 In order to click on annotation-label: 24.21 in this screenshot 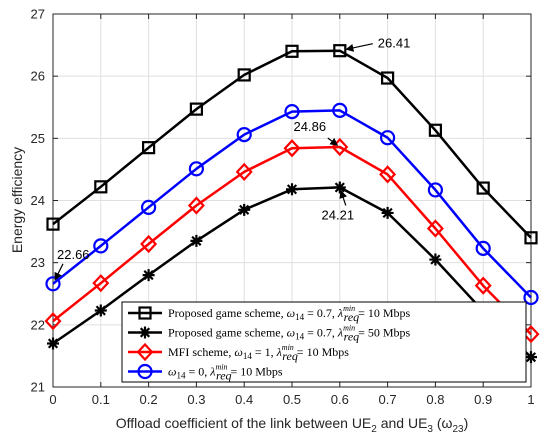, I will do `click(338, 214)`.